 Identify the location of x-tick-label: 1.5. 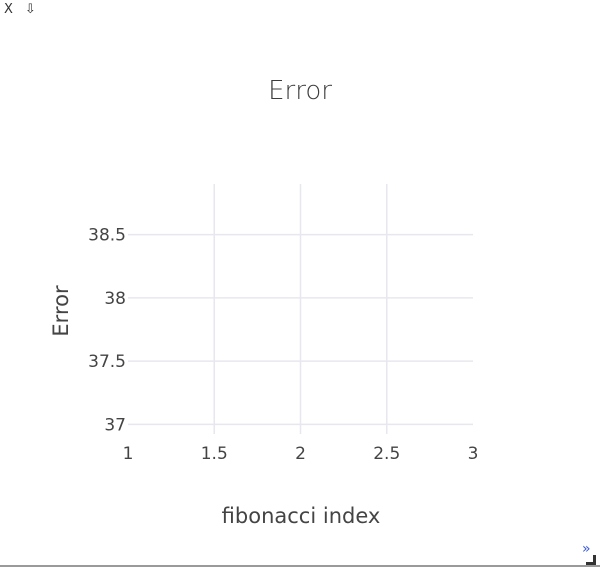
(214, 454).